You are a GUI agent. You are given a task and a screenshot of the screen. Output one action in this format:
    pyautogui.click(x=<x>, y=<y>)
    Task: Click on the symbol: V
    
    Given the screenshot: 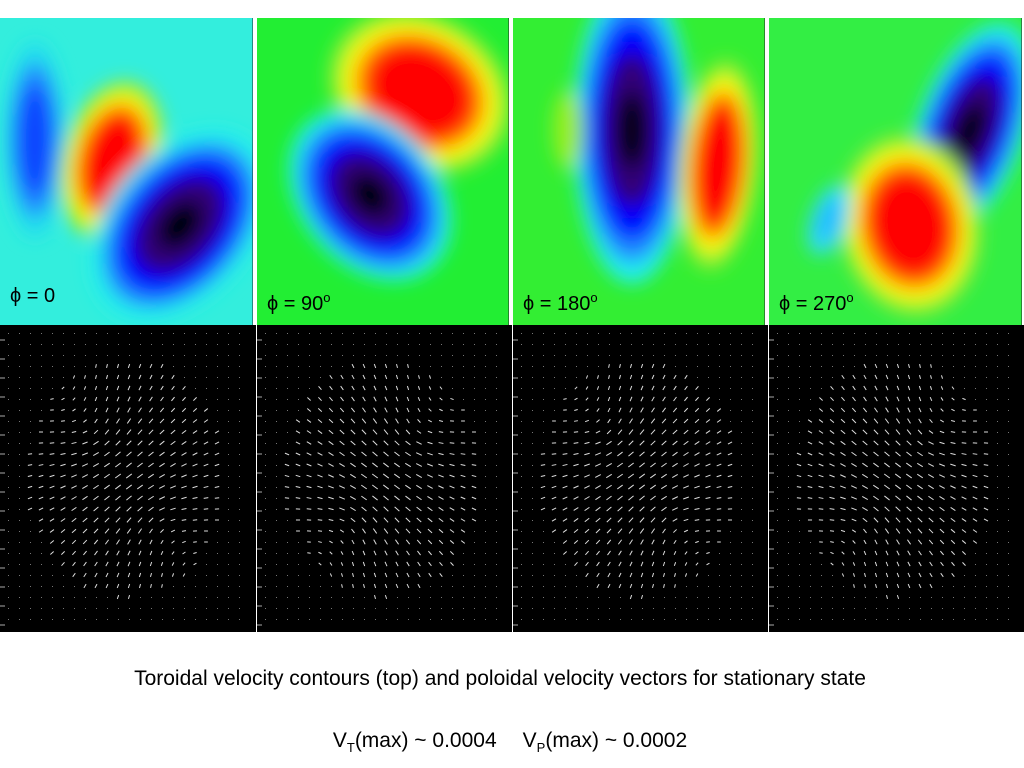 What is the action you would take?
    pyautogui.click(x=530, y=740)
    